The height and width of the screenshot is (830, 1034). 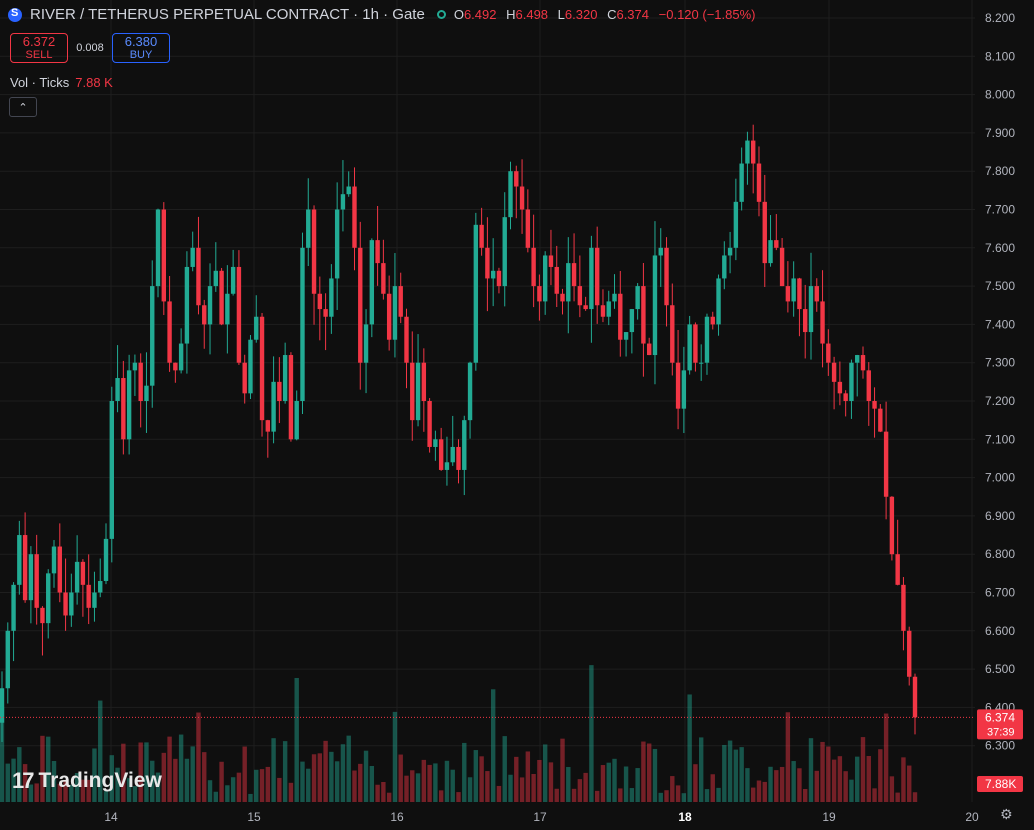 I want to click on open-value: 6.492, so click(x=480, y=14).